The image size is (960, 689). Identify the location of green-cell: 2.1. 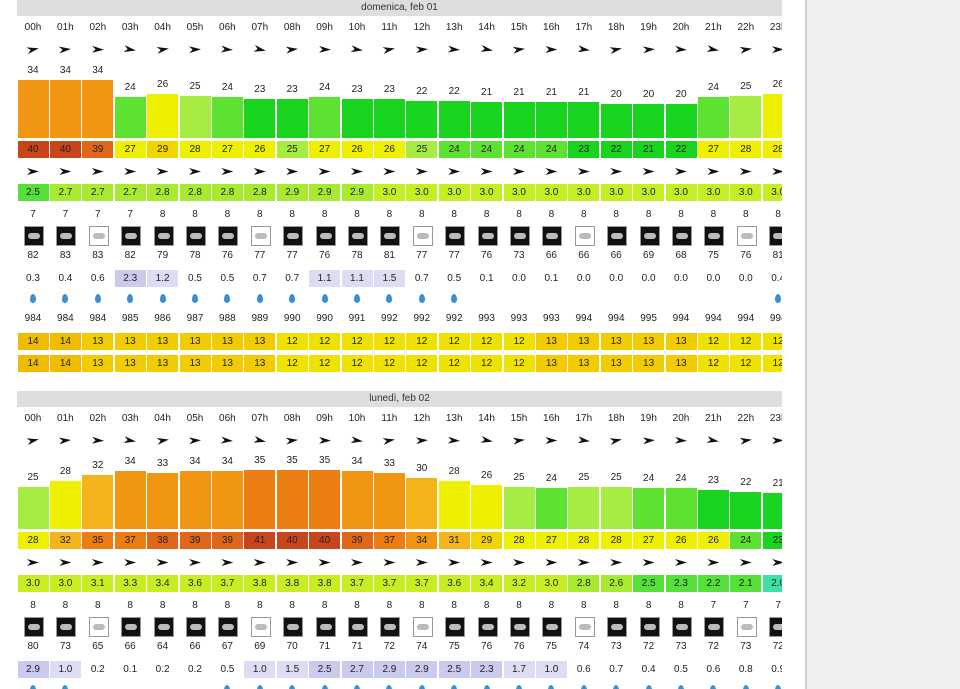
(746, 583).